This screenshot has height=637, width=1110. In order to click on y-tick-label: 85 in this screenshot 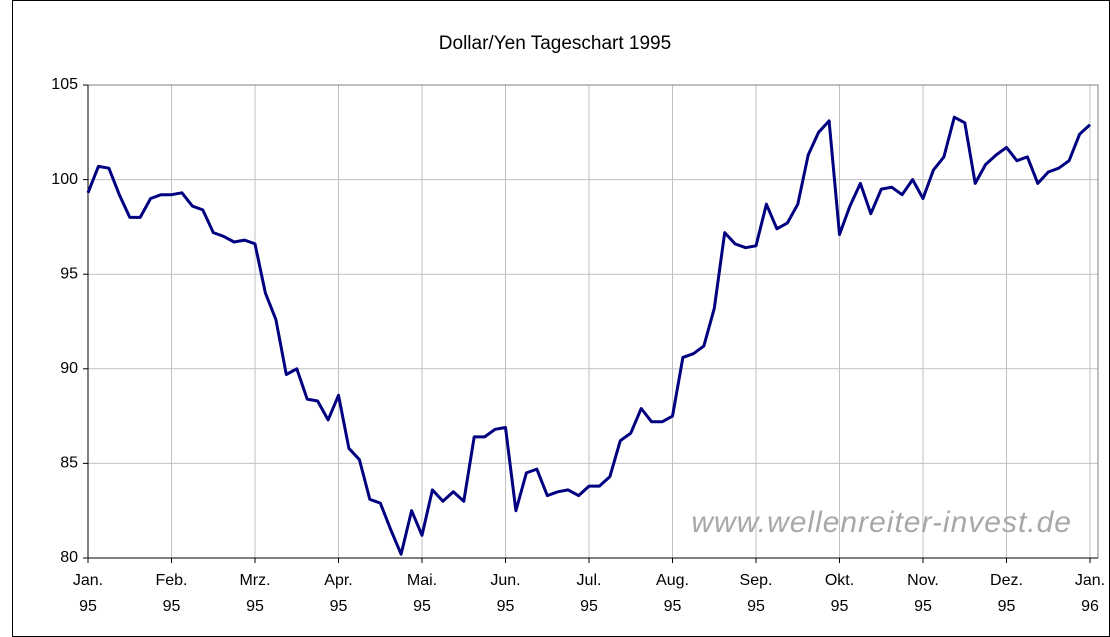, I will do `click(69, 463)`.